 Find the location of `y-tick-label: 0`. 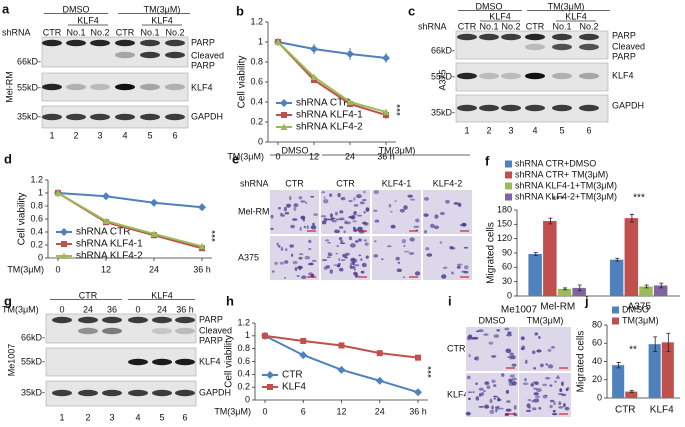

y-tick-label: 0 is located at coordinates (509, 295).